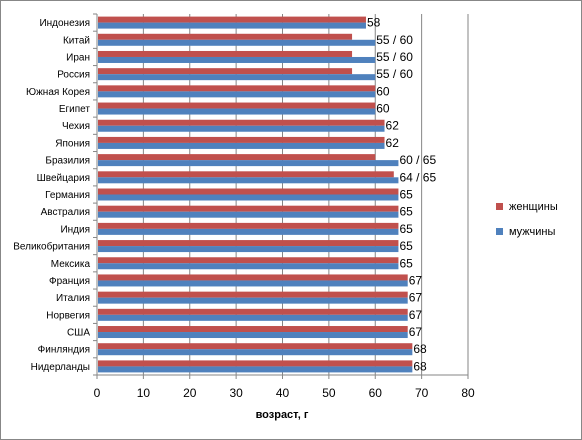  Describe the element at coordinates (64, 350) in the screenshot. I see `category-label: Финляндия` at that location.